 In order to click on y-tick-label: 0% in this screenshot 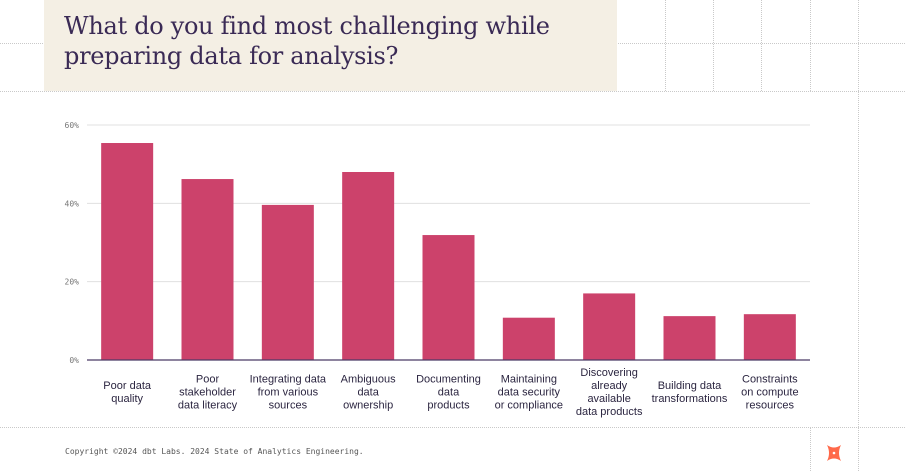, I will do `click(74, 360)`.